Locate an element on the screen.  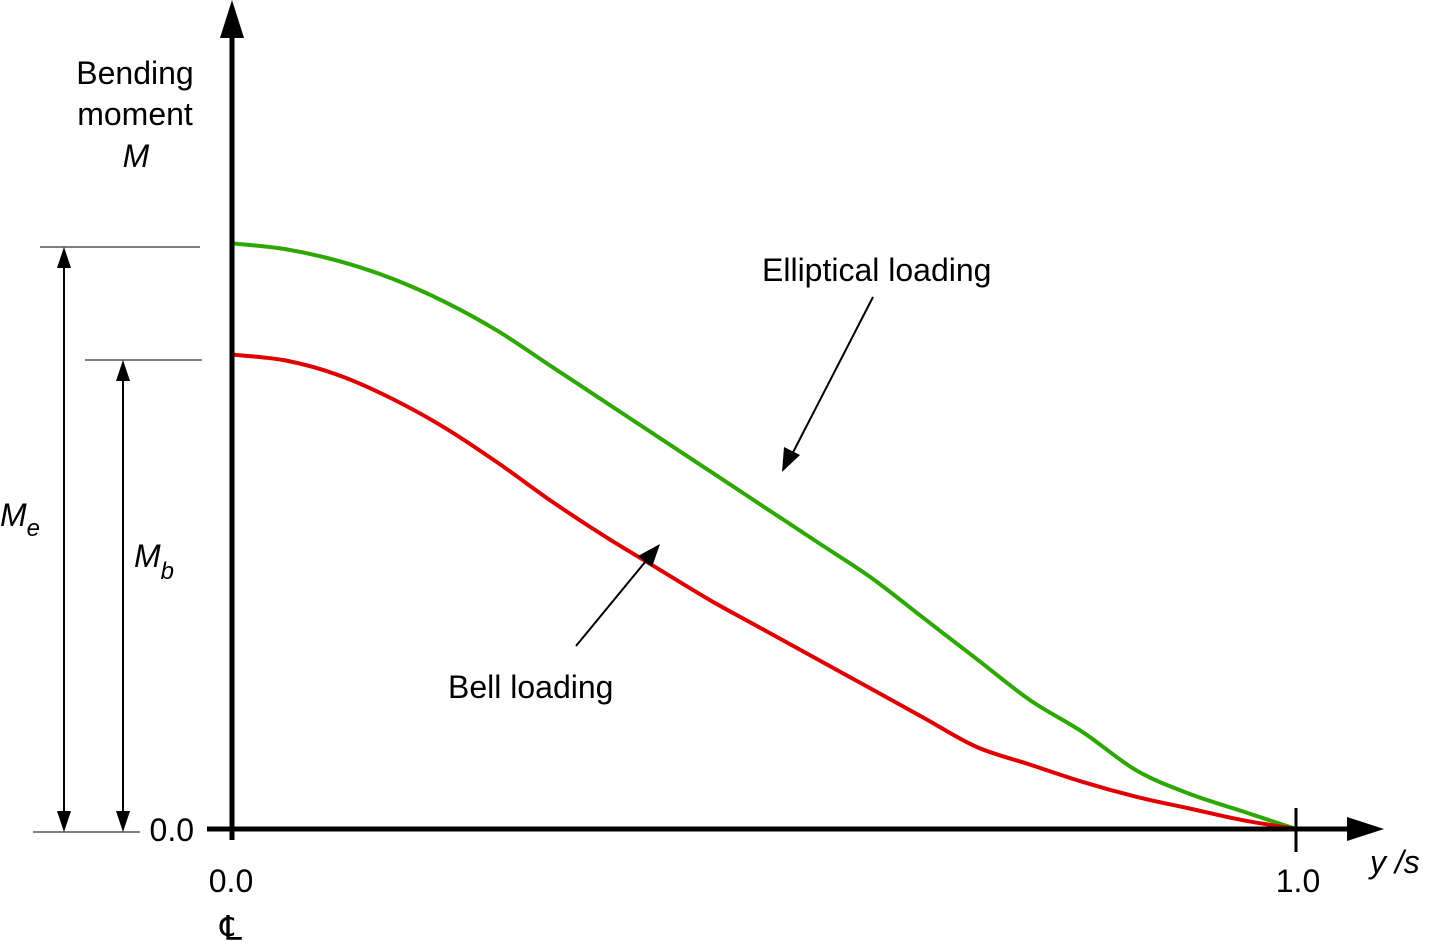
mb-label: Mb is located at coordinates (154, 561).